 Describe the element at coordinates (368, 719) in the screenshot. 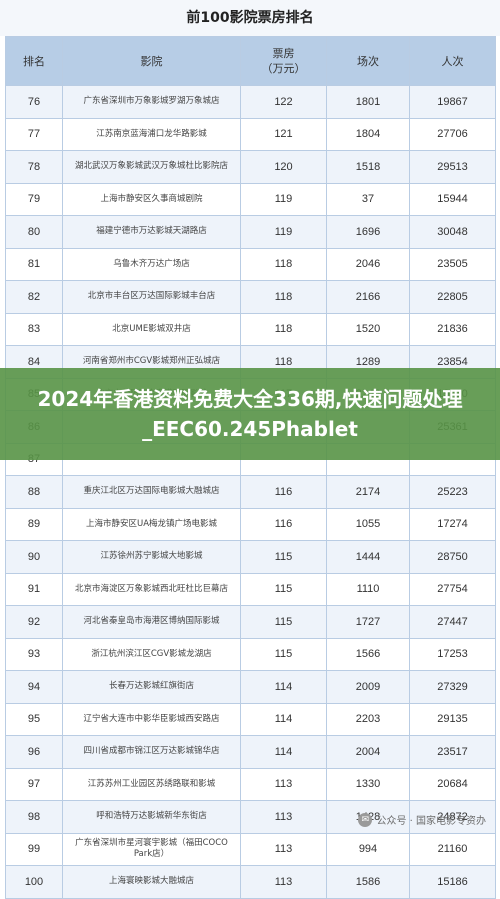

I see `cell-shows: 2203` at that location.